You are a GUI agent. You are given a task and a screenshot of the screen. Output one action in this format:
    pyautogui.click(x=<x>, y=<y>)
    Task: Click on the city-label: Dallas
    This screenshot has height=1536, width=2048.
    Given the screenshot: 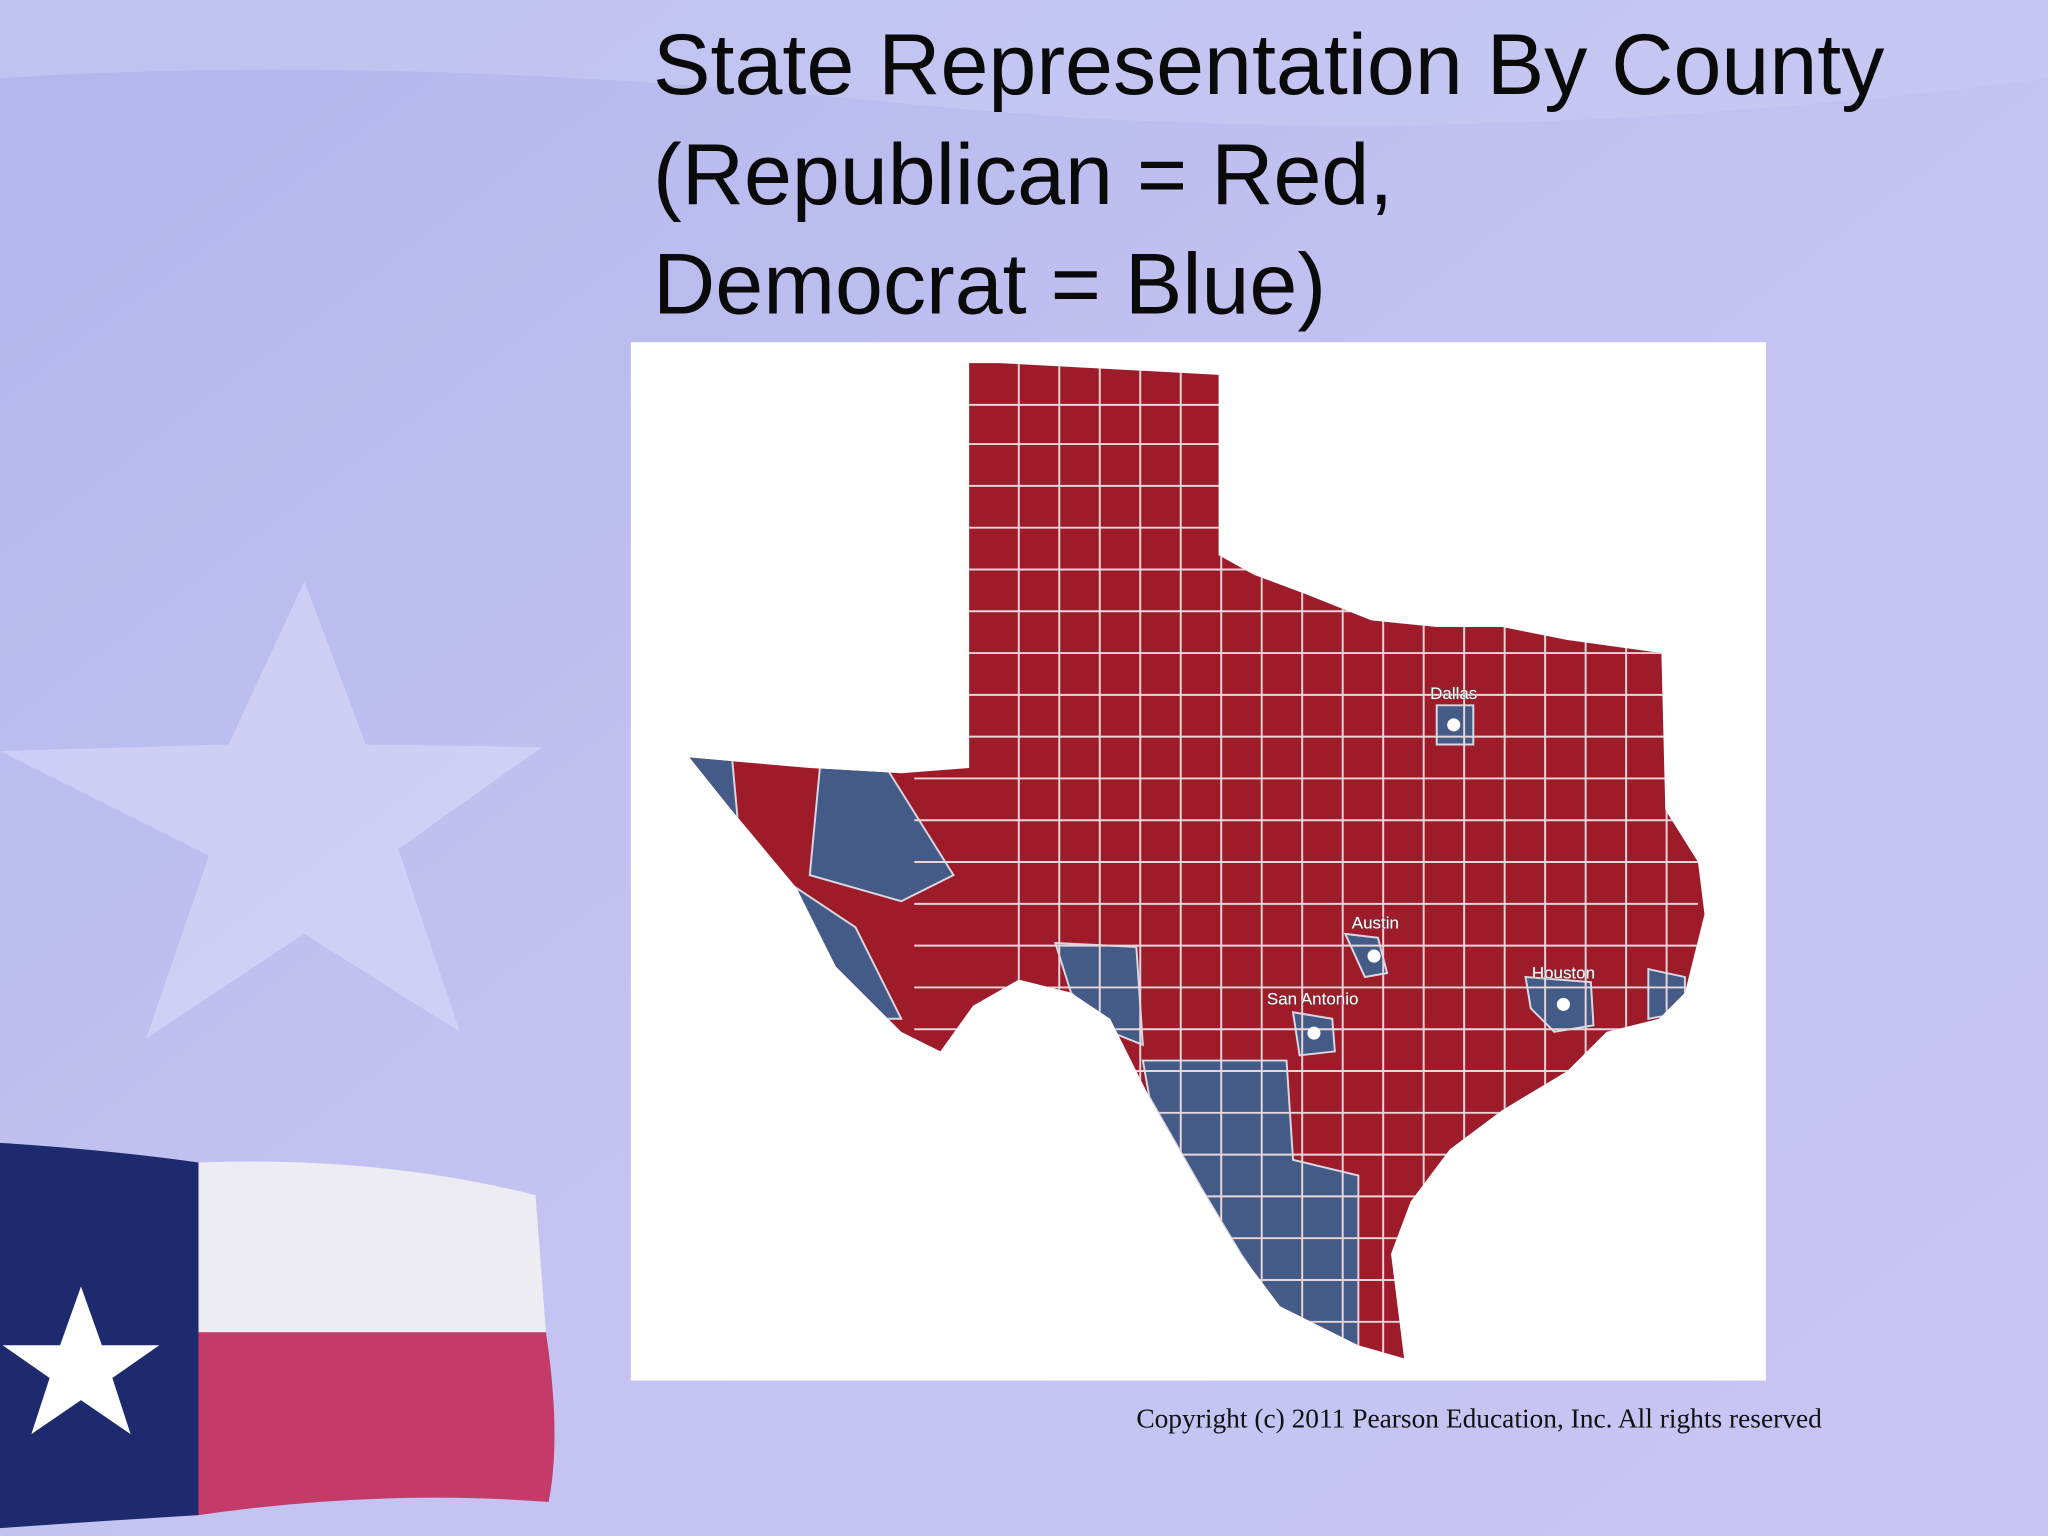 What is the action you would take?
    pyautogui.click(x=1453, y=693)
    